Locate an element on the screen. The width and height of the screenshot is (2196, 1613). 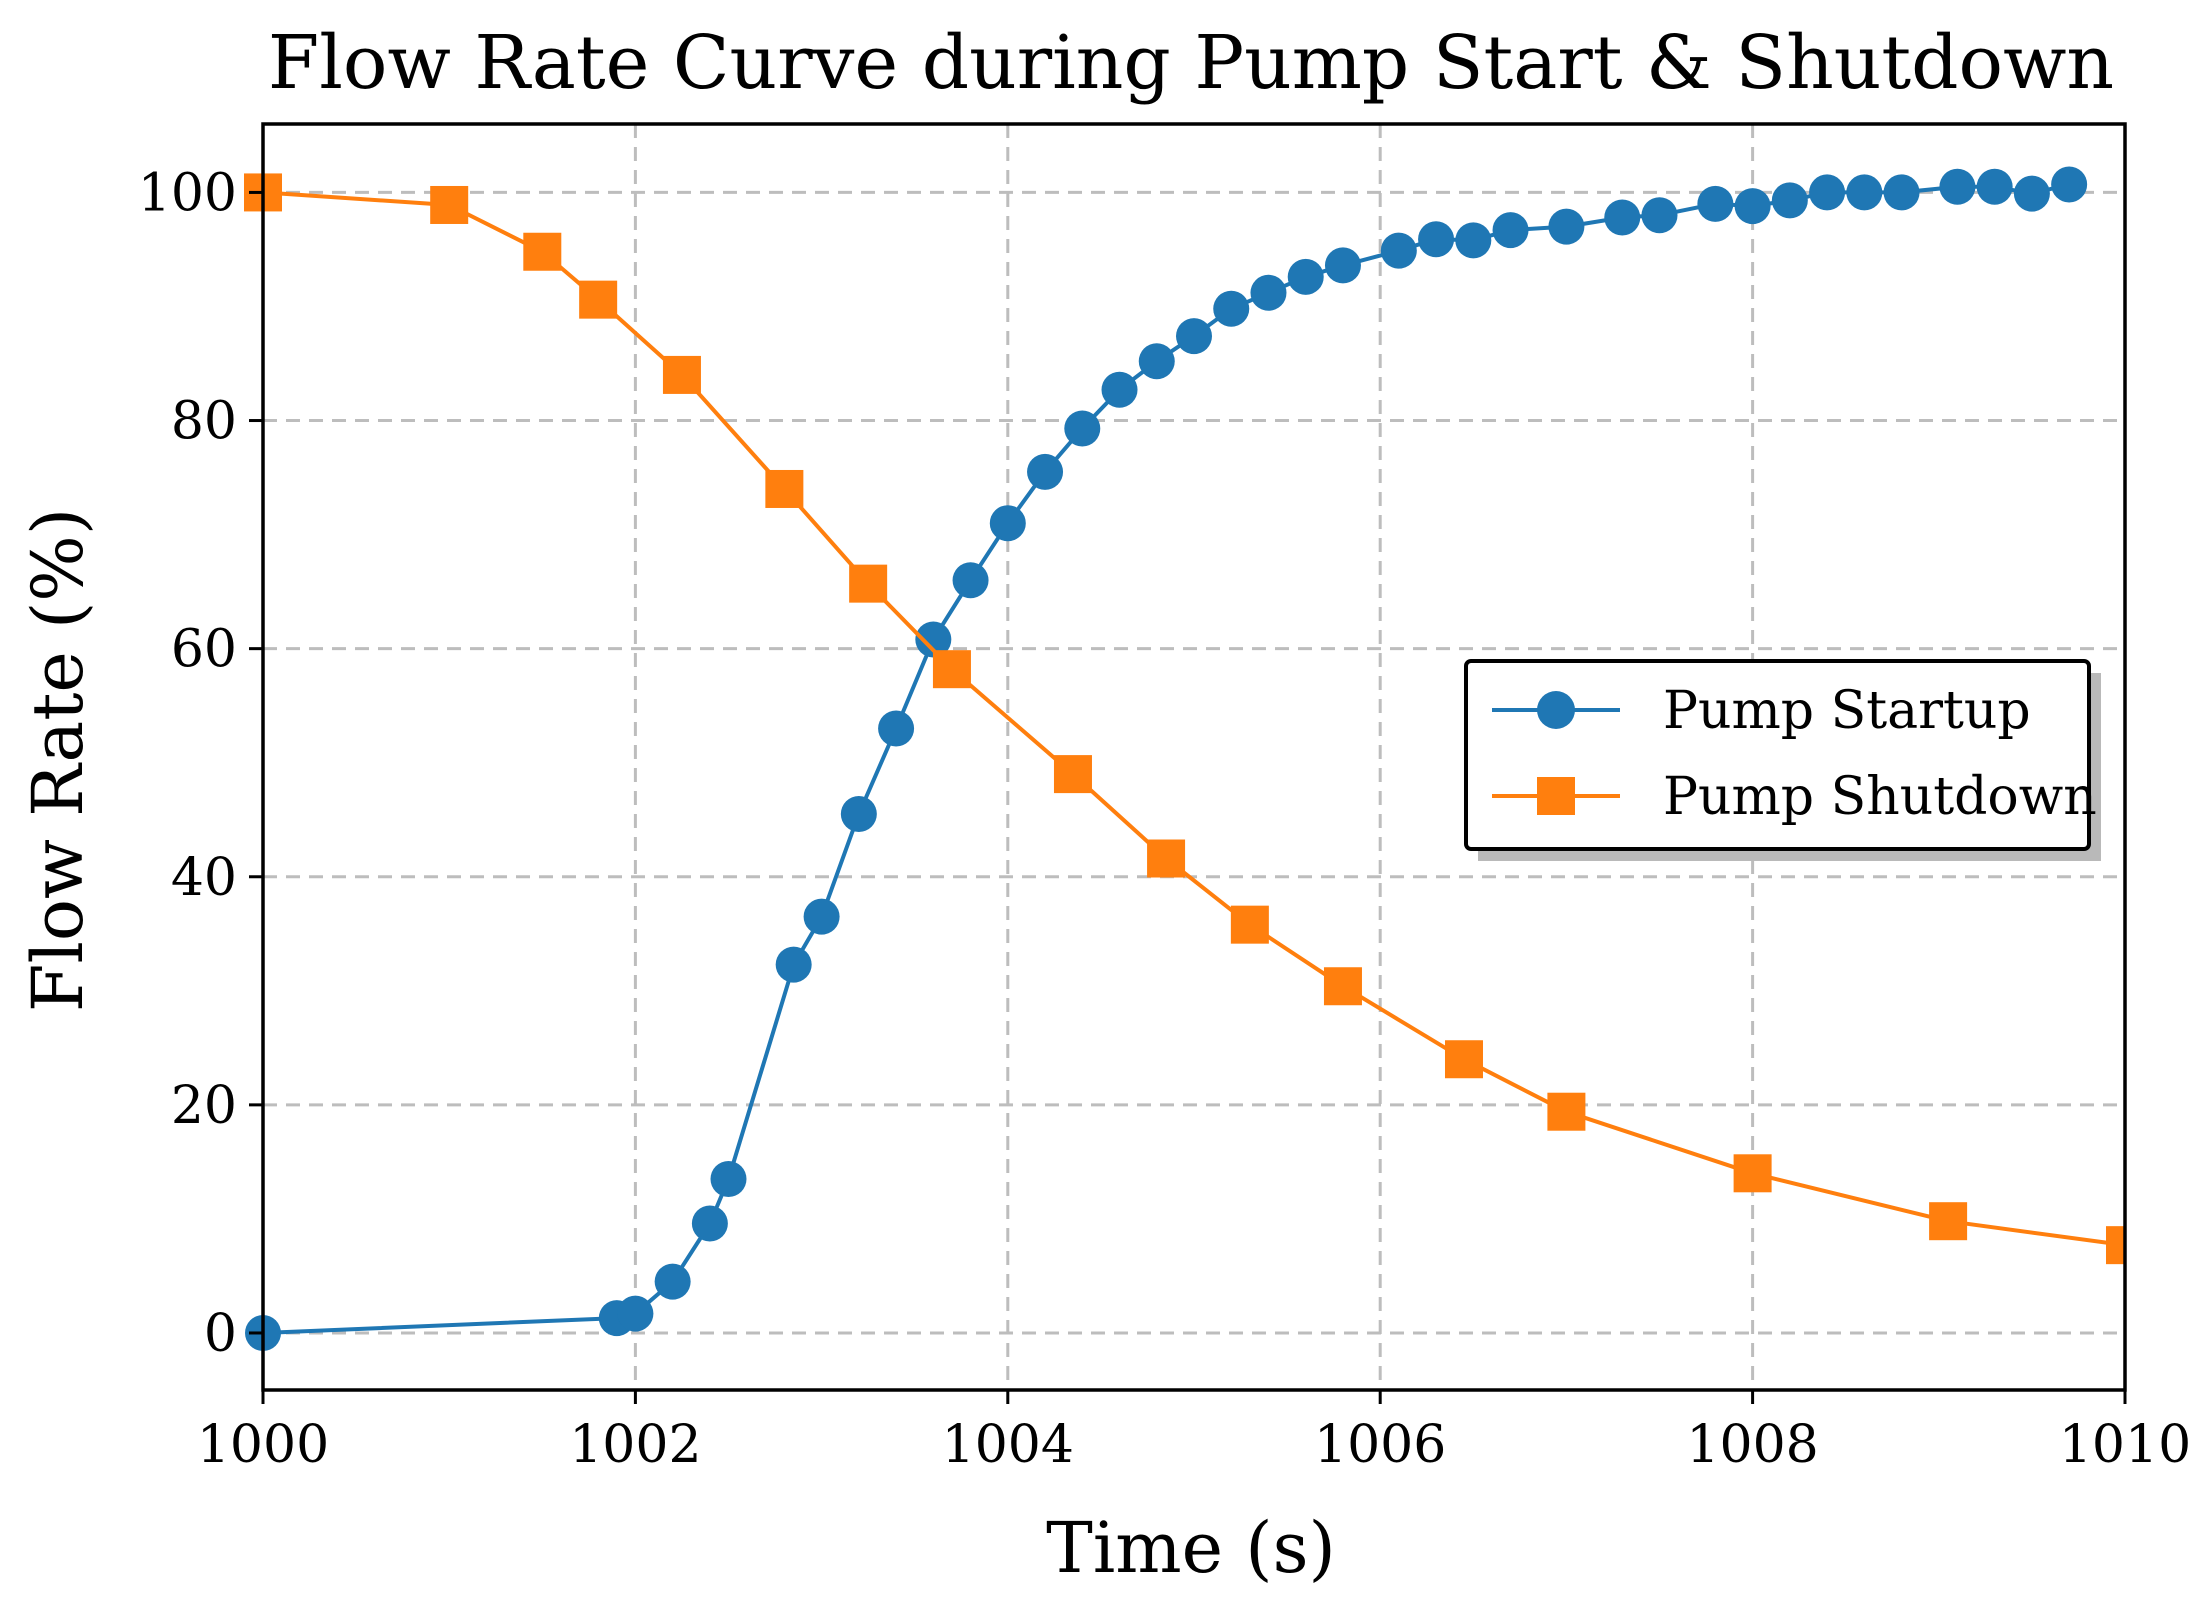
y-tick-label: 20 is located at coordinates (204, 1106).